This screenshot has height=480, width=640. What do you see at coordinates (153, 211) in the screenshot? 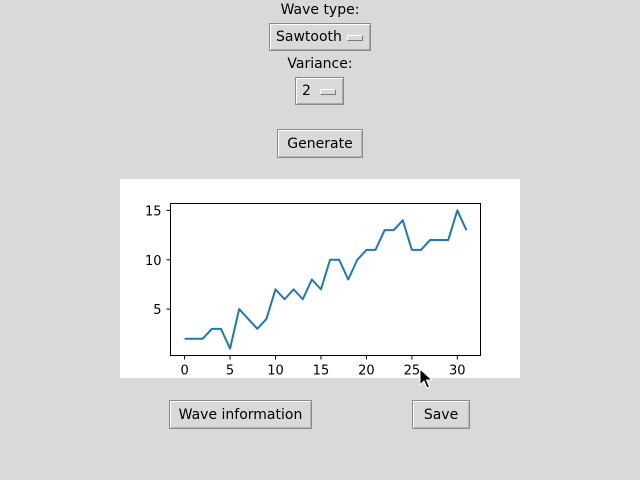
I see `y-tick-label: 15` at bounding box center [153, 211].